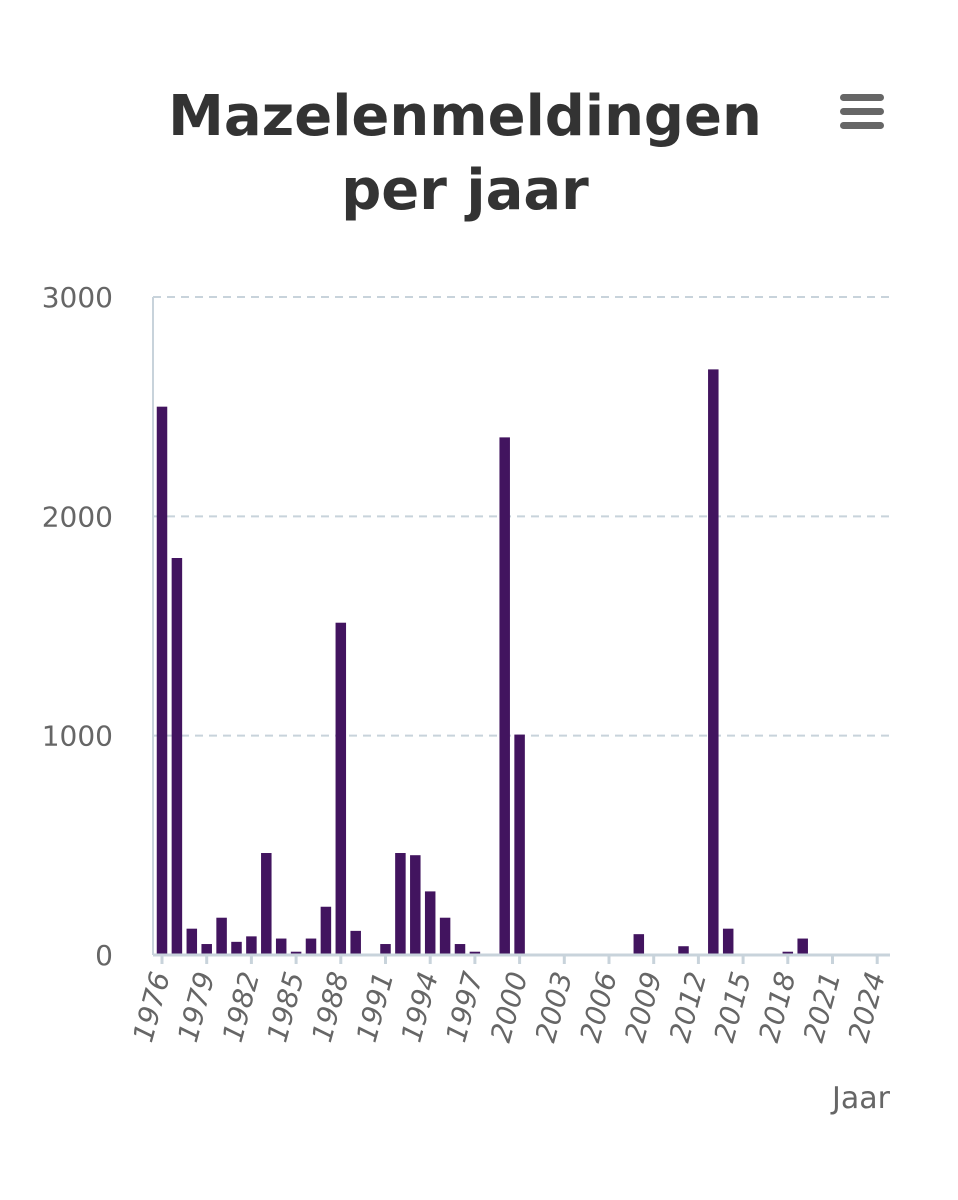 This screenshot has width=958, height=1200. What do you see at coordinates (519, 844) in the screenshot?
I see `bar-2000` at bounding box center [519, 844].